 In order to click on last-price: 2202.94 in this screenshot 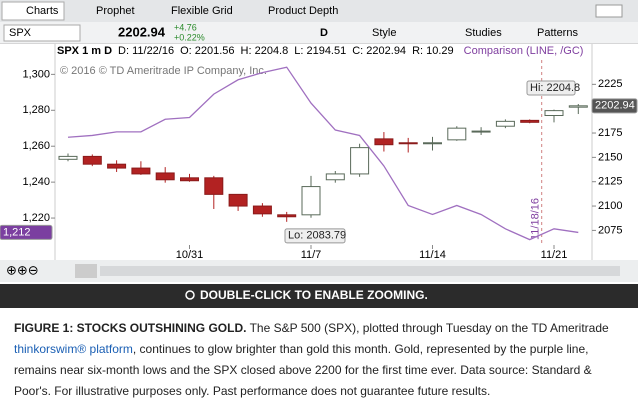, I will do `click(142, 31)`.